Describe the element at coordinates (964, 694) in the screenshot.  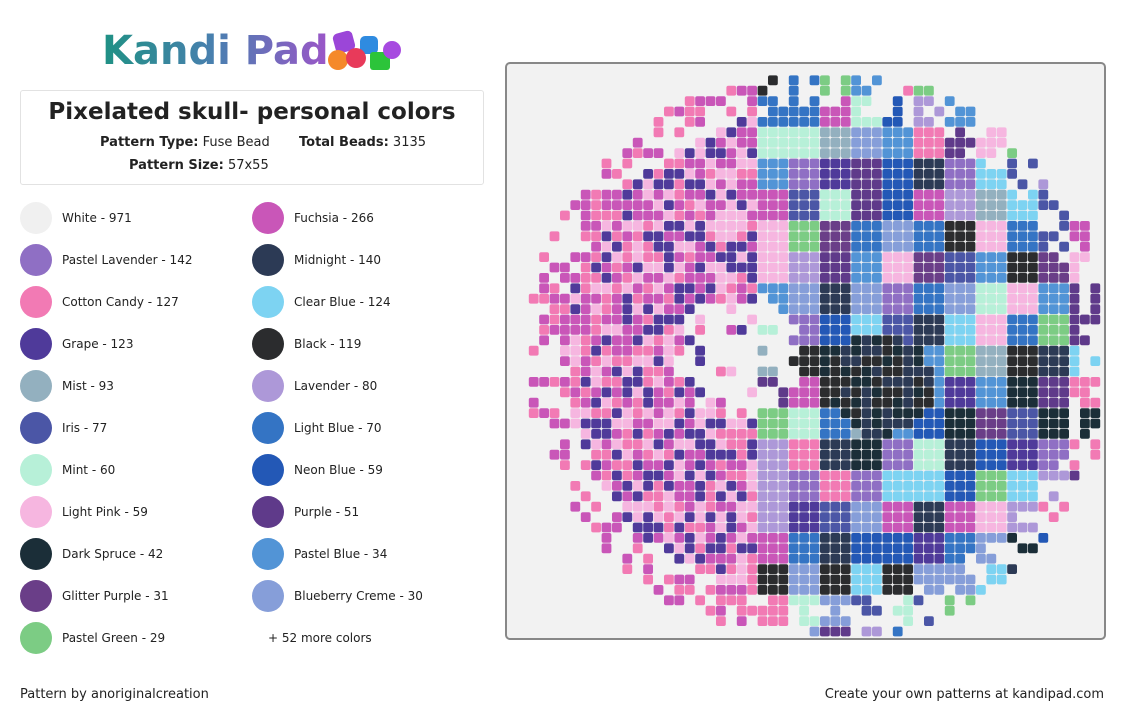
I see `footer-link: Create your own patterns at kandipad.com` at that location.